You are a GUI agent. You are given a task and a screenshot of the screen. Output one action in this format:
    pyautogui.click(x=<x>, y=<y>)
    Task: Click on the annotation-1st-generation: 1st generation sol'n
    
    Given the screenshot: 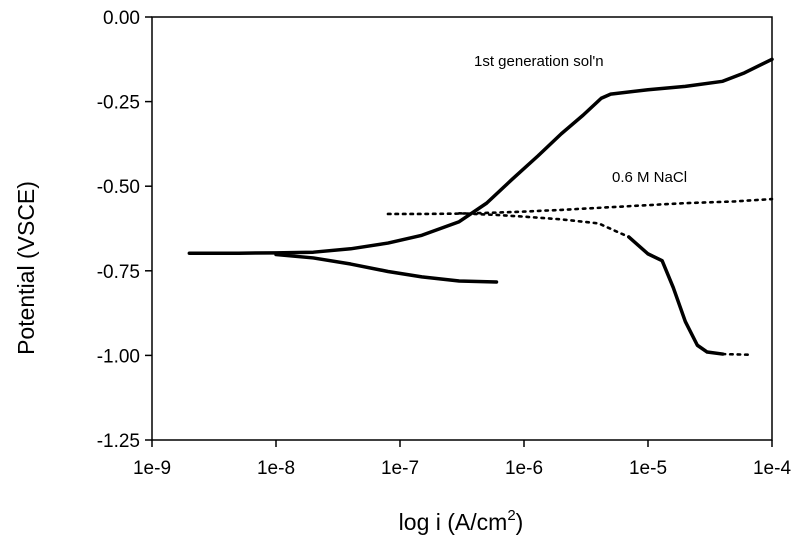 What is the action you would take?
    pyautogui.click(x=539, y=61)
    